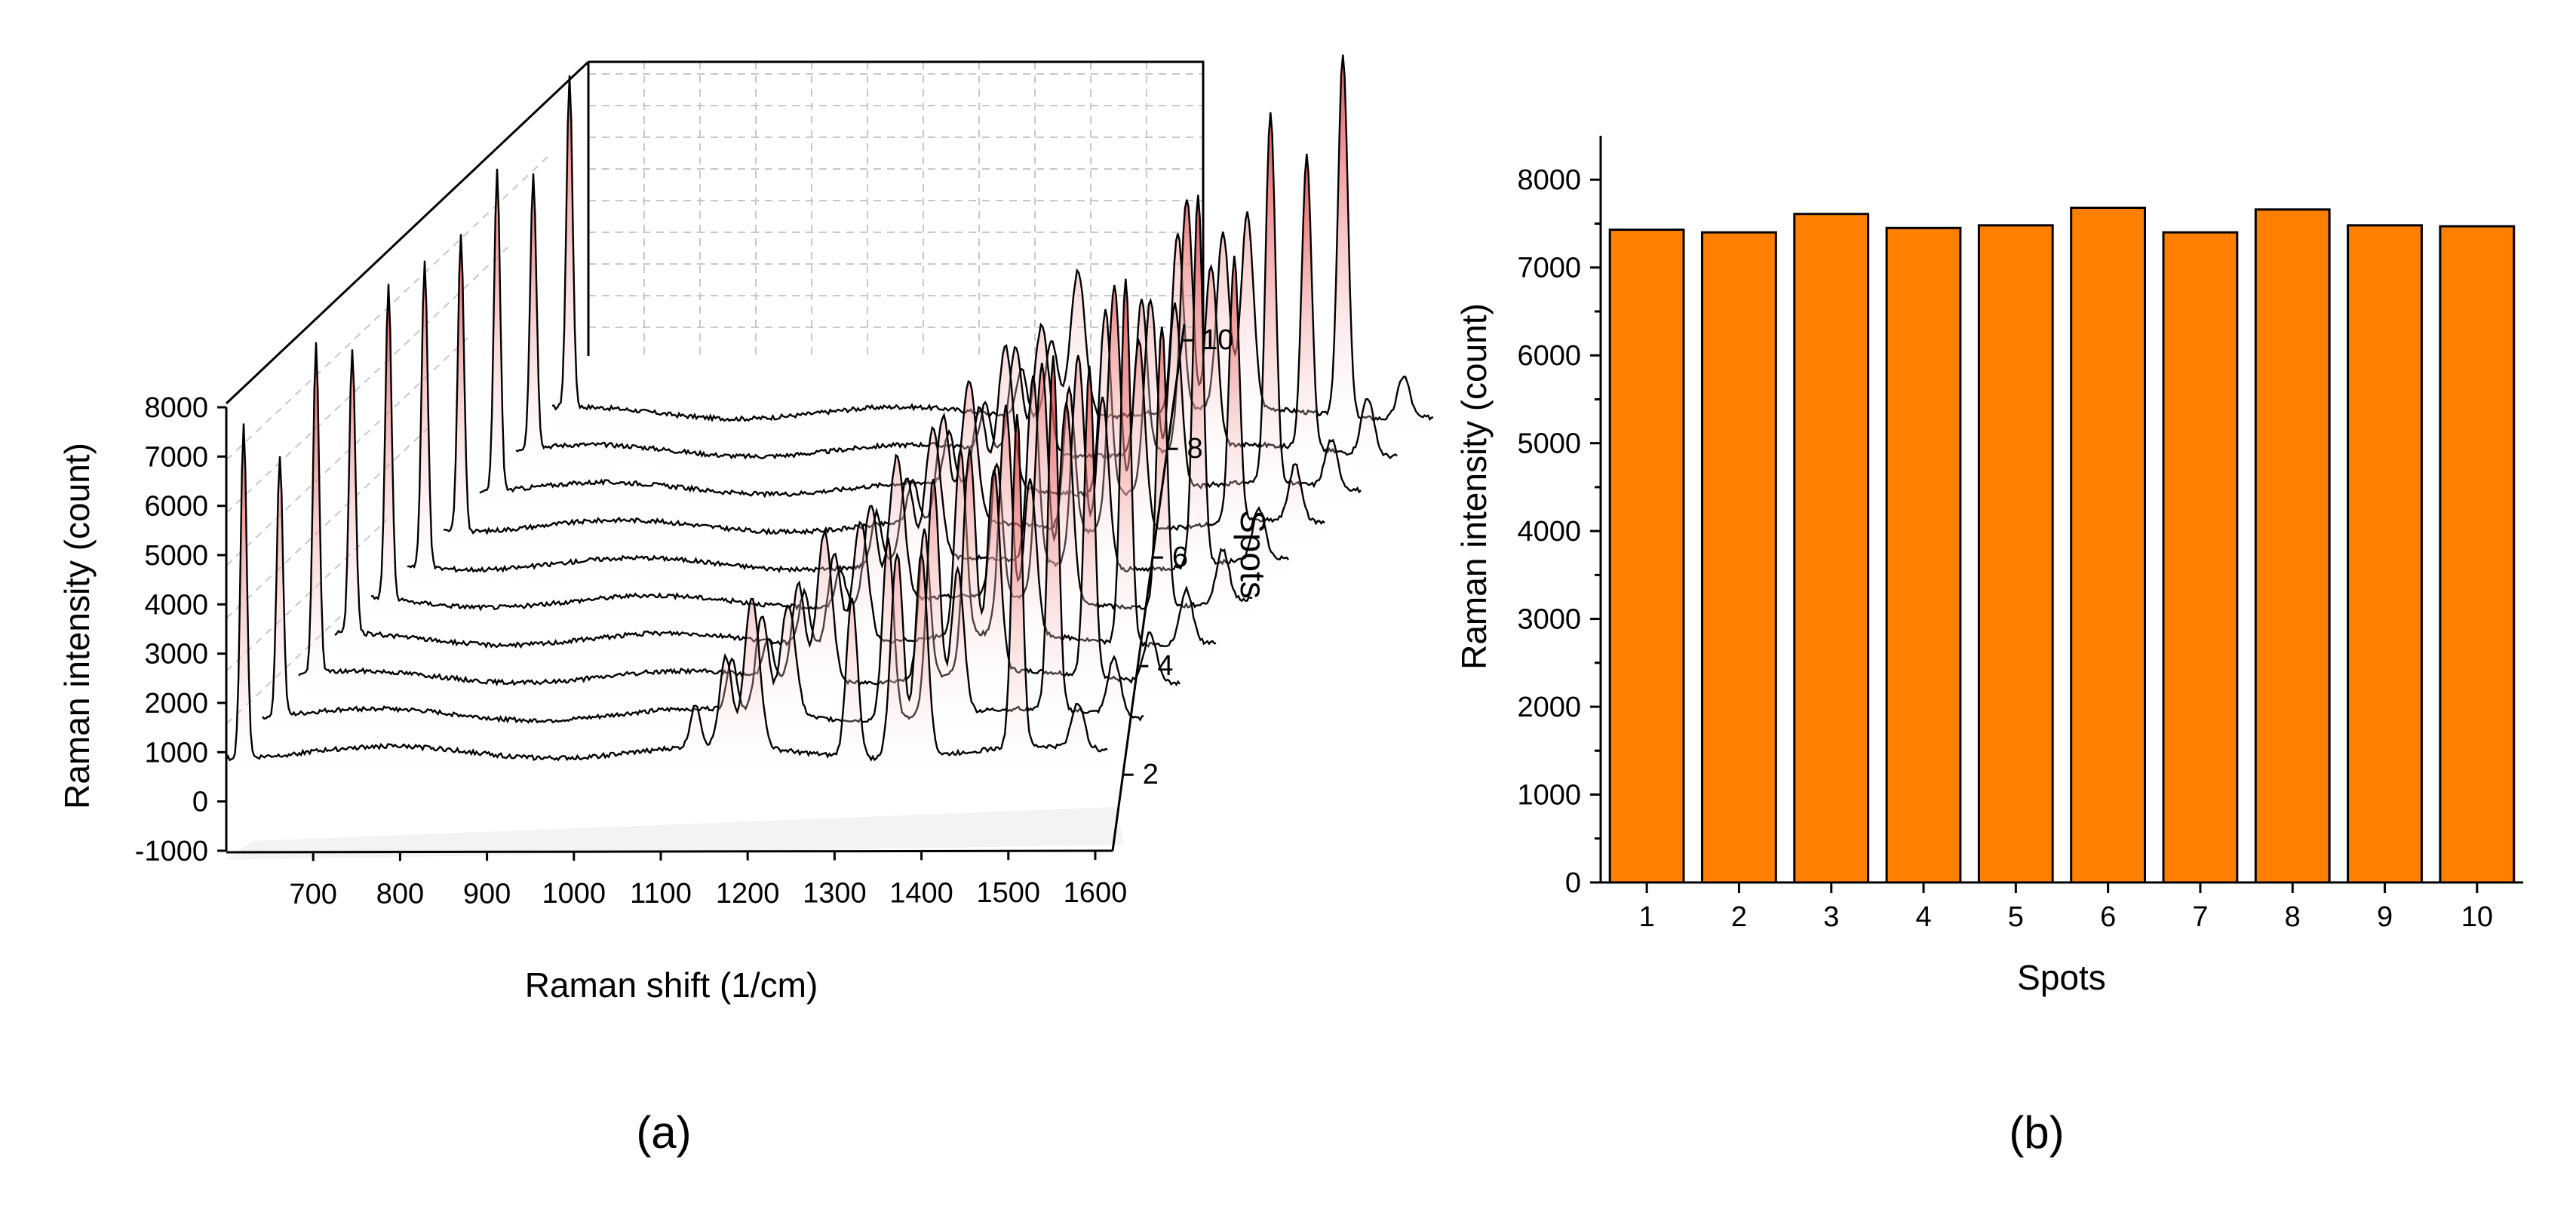  What do you see at coordinates (1549, 356) in the screenshot?
I see `chart-b-y-tick-label: 6000` at bounding box center [1549, 356].